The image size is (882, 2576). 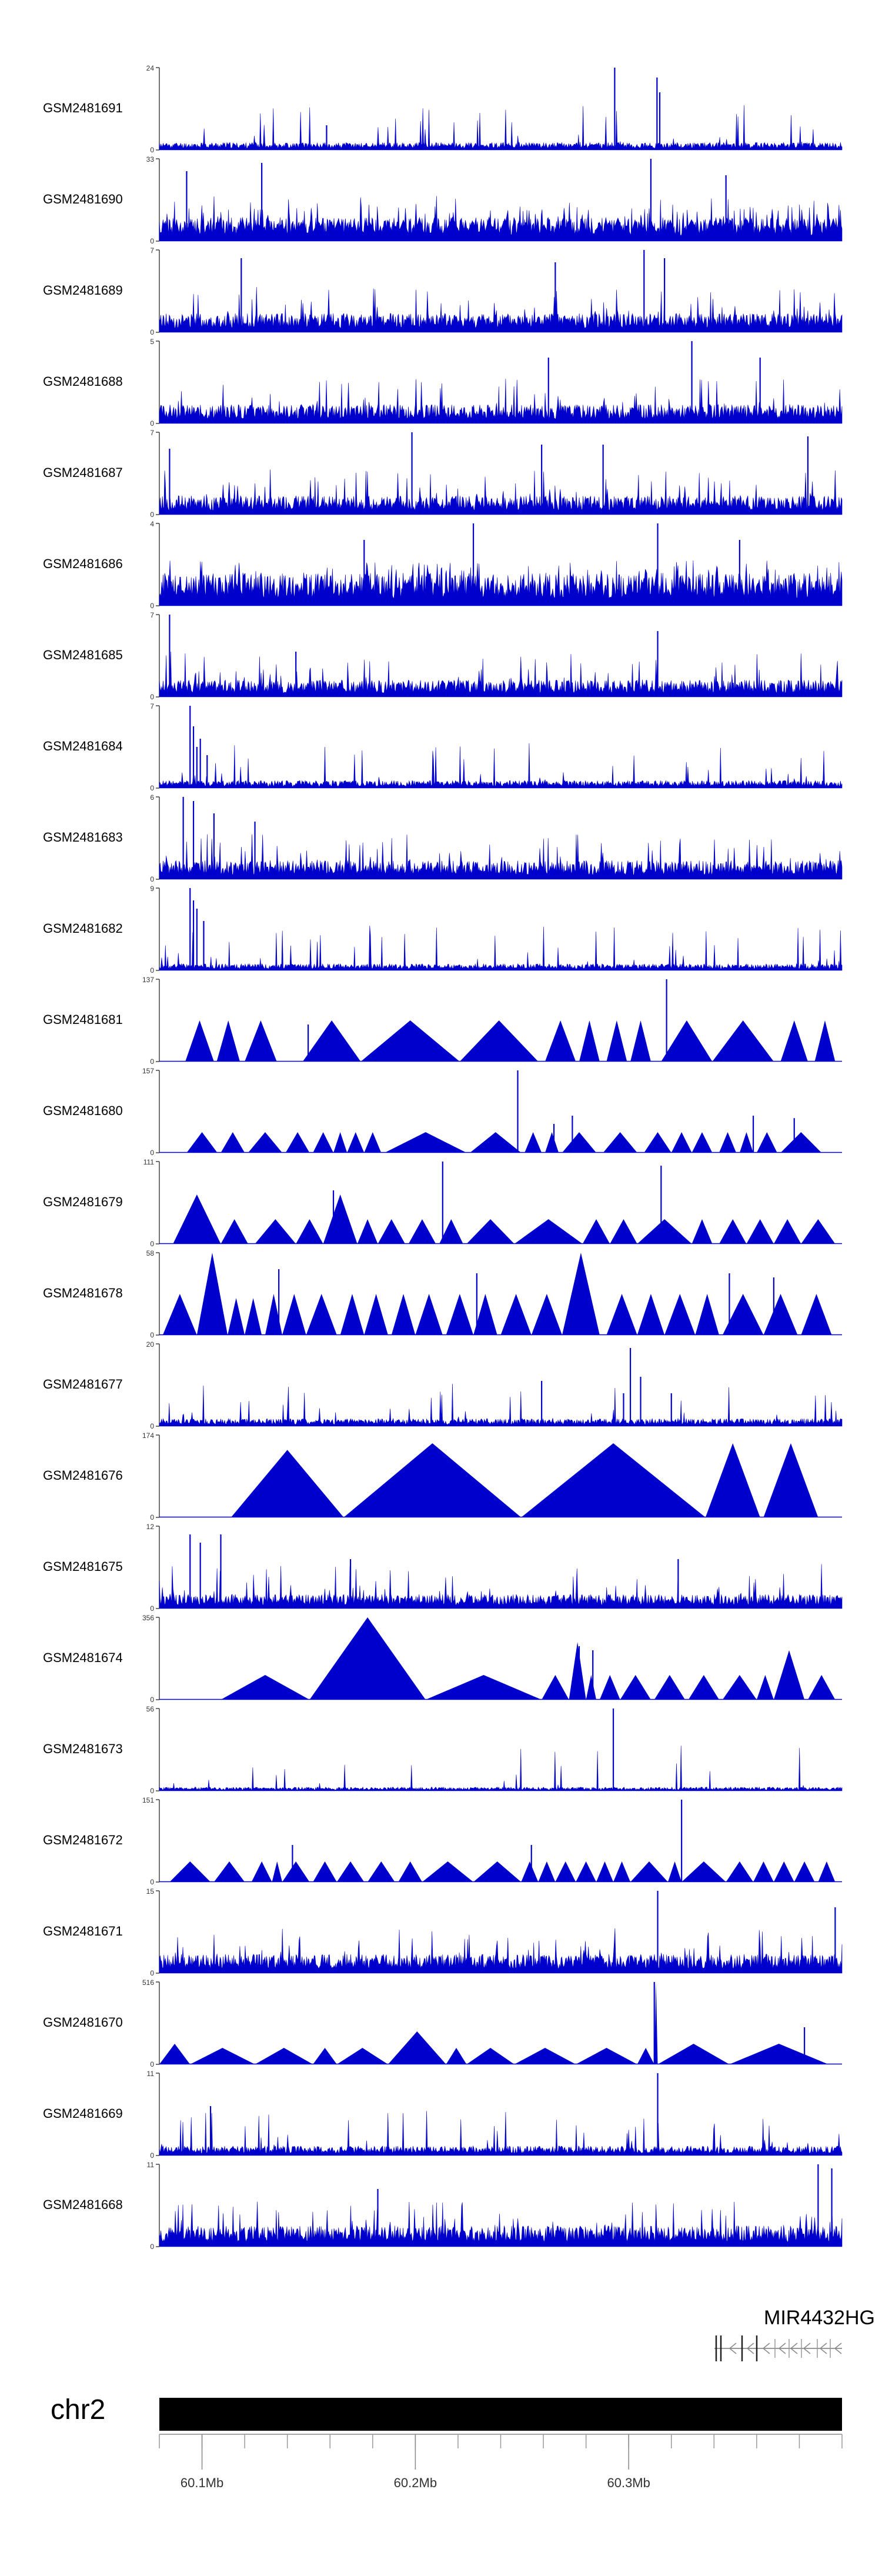 I want to click on track-GSM2481678: GSM2481678 58 0, so click(x=442, y=1294).